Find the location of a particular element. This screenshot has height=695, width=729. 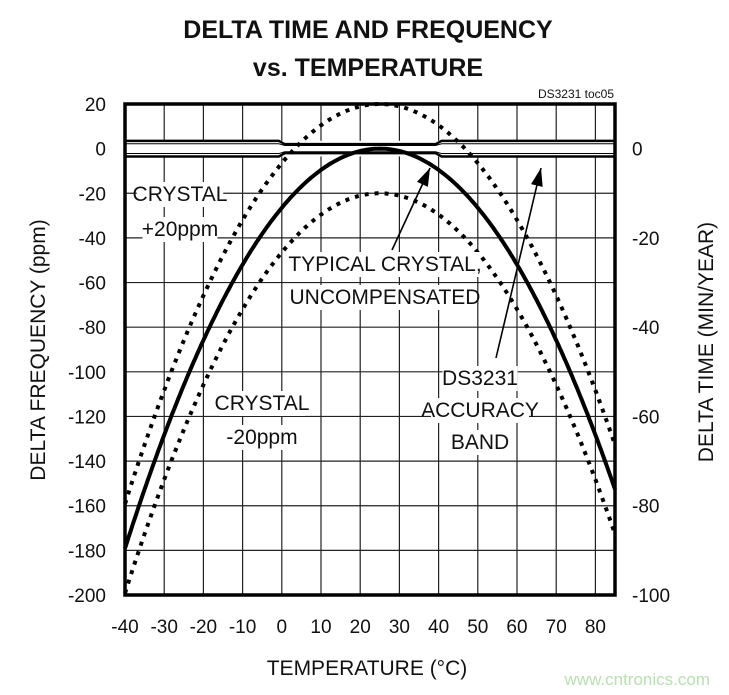

y2-tick-label: -80 is located at coordinates (645, 507).